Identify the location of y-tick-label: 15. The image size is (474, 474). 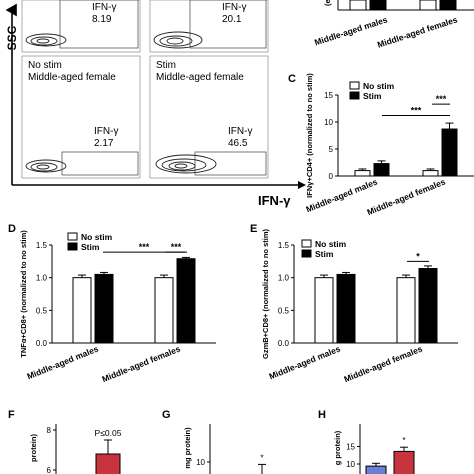
(350, 447).